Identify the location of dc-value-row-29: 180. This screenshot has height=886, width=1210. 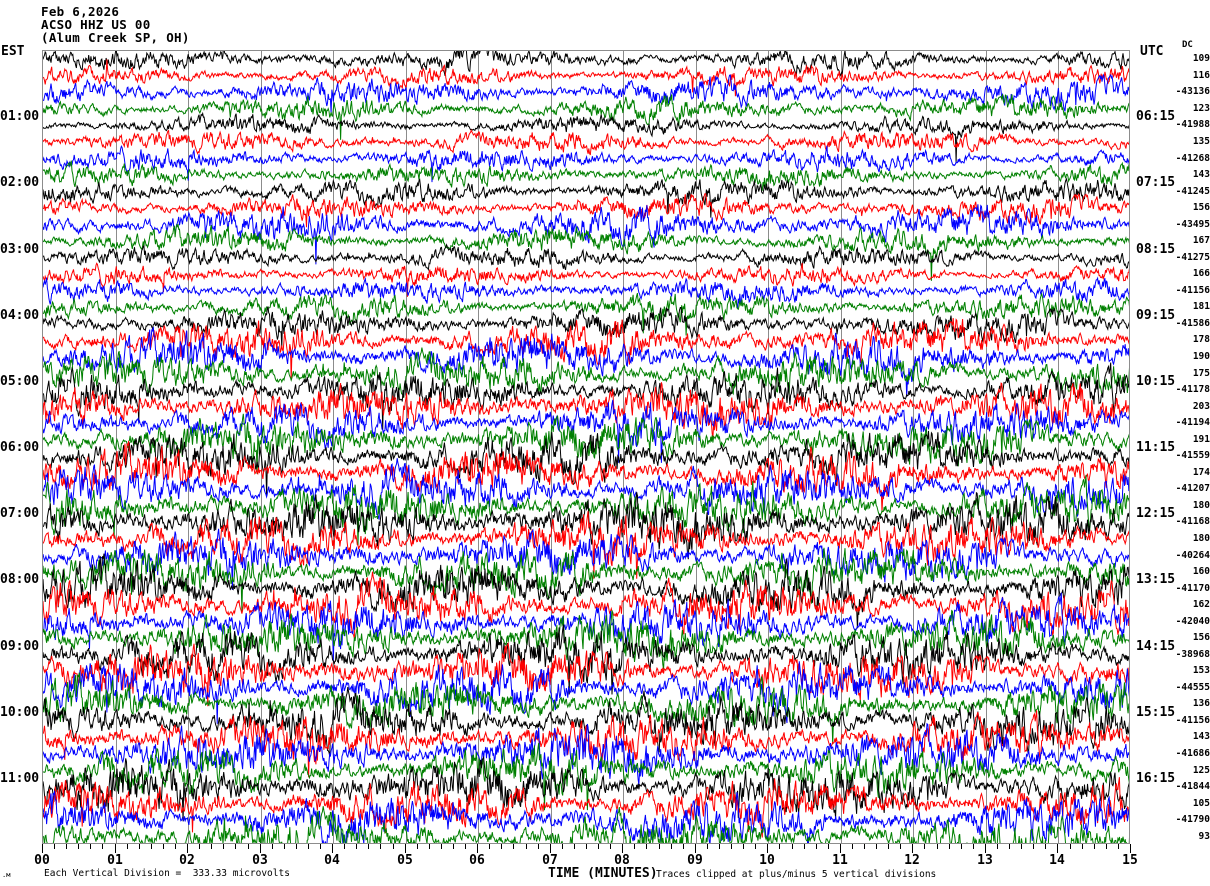
(1201, 538).